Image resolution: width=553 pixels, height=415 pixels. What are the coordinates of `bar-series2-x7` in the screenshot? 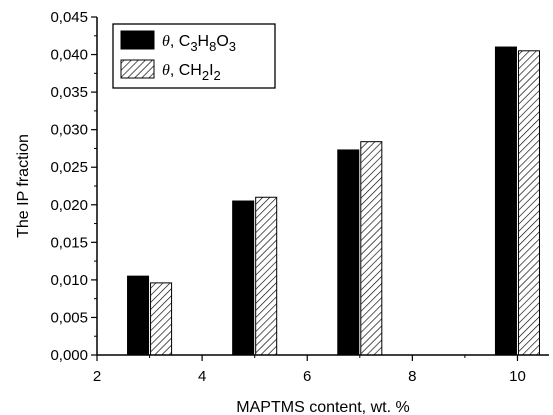 It's located at (371, 248).